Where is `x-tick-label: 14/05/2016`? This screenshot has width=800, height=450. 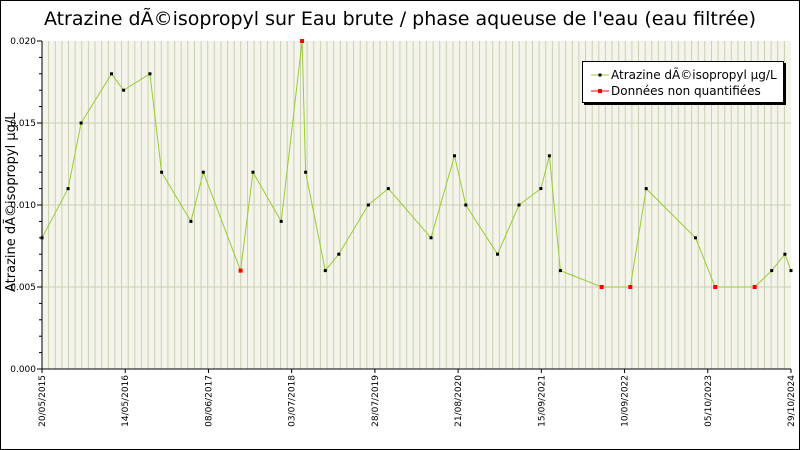 x-tick-label: 14/05/2016 is located at coordinates (126, 401).